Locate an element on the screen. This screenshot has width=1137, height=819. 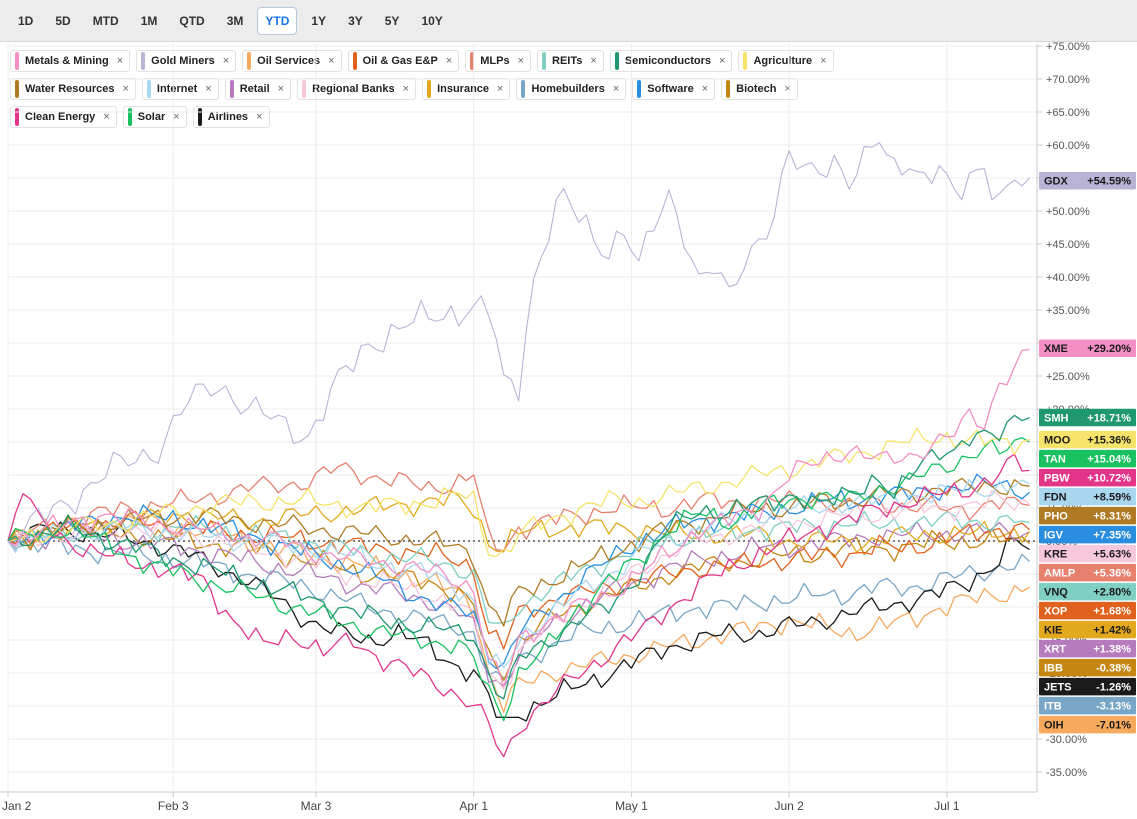
legend-label: Clean Energy is located at coordinates (60, 117).